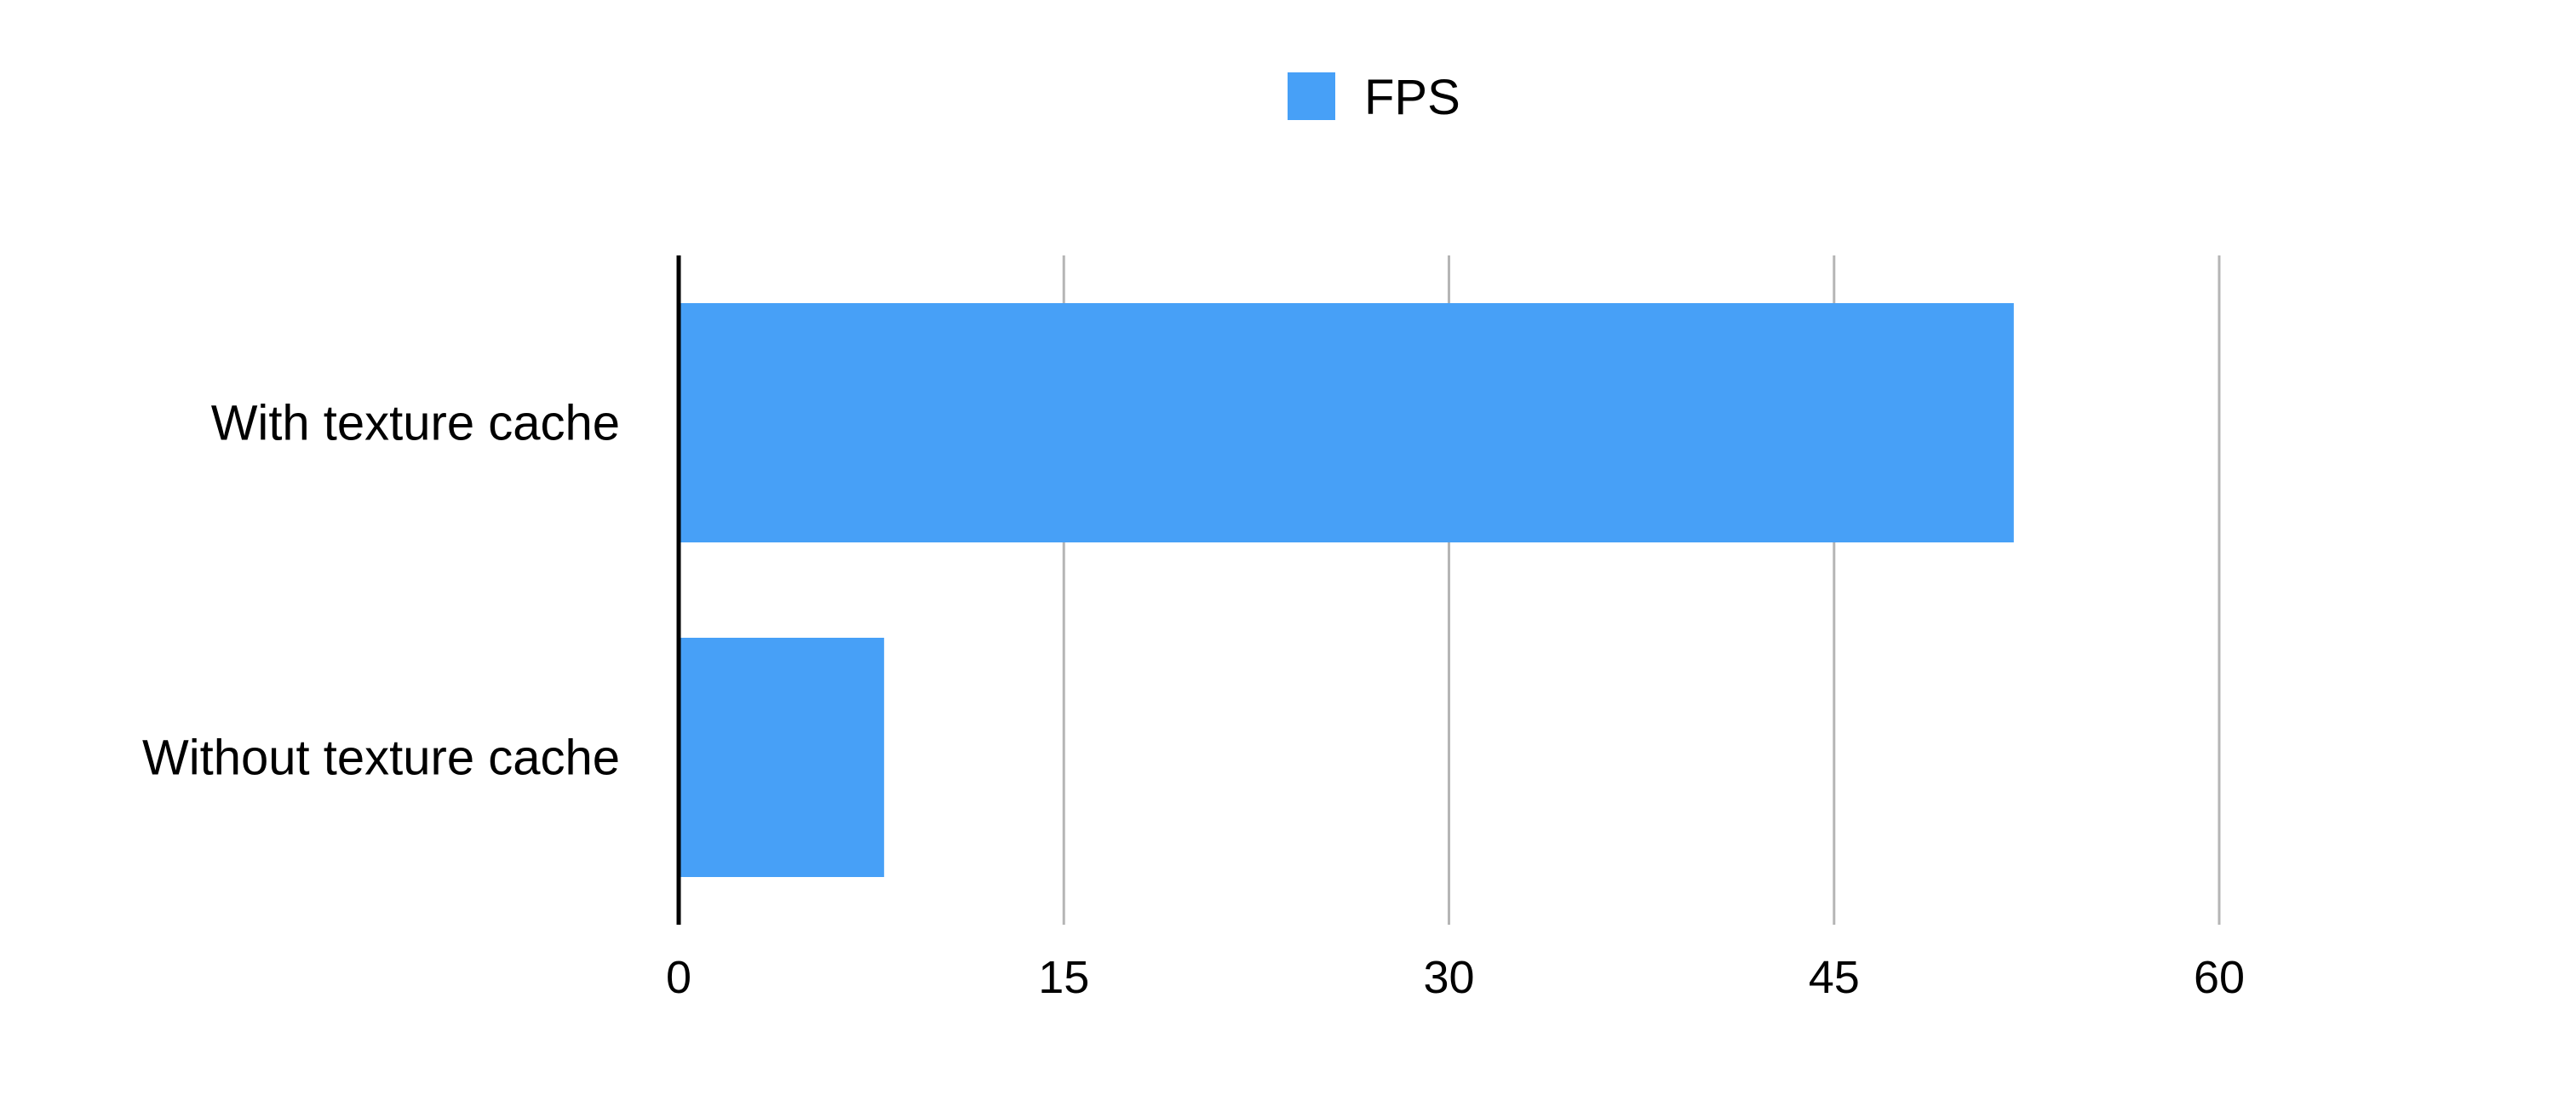 The image size is (2576, 1118). What do you see at coordinates (678, 977) in the screenshot?
I see `x-tick-label: 0` at bounding box center [678, 977].